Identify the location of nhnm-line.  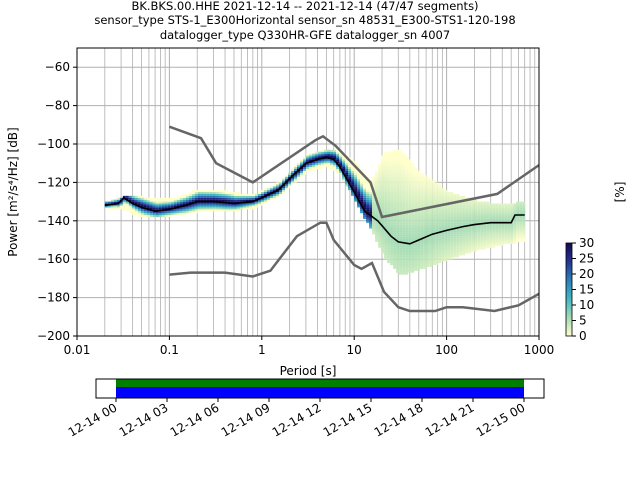
(354, 172).